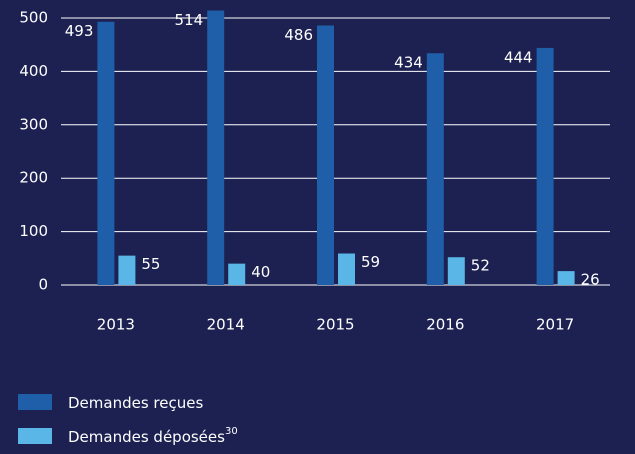  What do you see at coordinates (298, 35) in the screenshot?
I see `data-label: 486` at bounding box center [298, 35].